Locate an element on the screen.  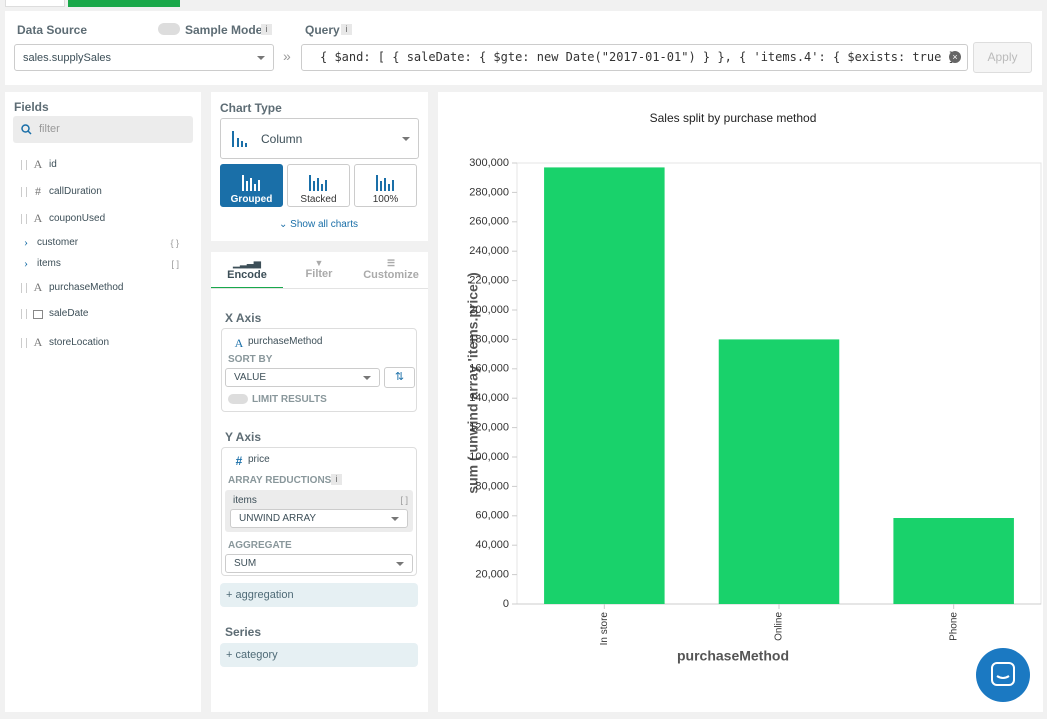
sort-select: VALUE is located at coordinates (302, 377).